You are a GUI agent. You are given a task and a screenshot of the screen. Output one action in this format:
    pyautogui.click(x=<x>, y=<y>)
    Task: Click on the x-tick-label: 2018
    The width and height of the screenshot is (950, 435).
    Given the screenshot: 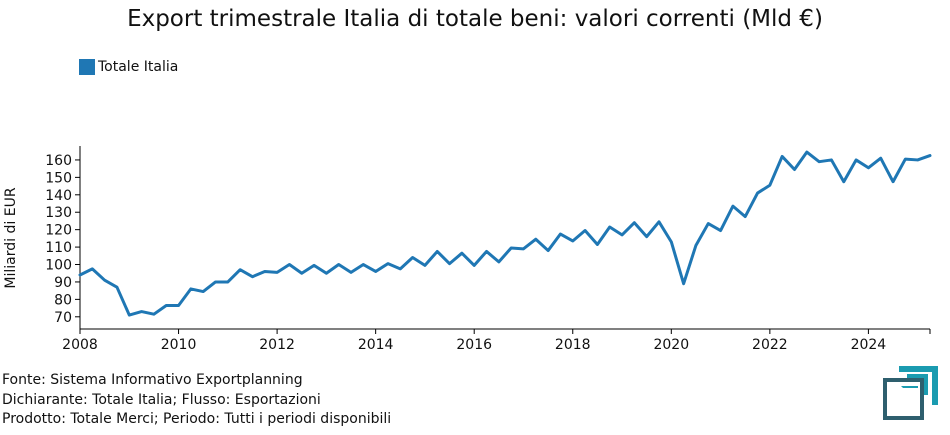 What is the action you would take?
    pyautogui.click(x=573, y=345)
    